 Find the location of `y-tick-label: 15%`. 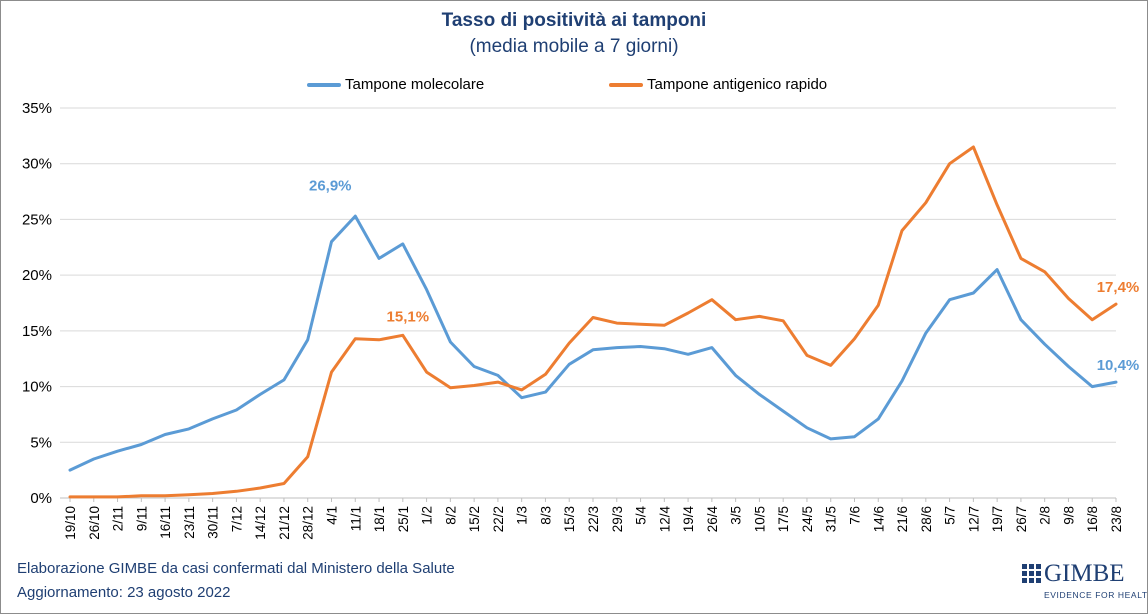

y-tick-label: 15% is located at coordinates (37, 331).